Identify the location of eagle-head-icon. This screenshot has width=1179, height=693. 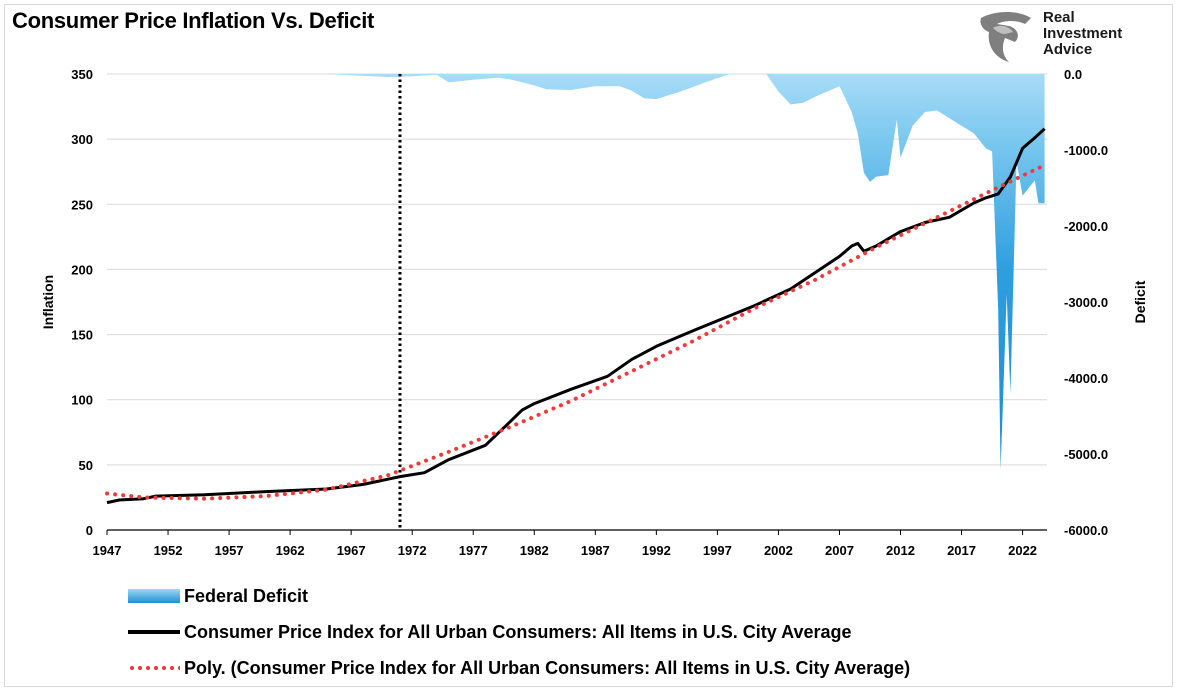
(1005, 37).